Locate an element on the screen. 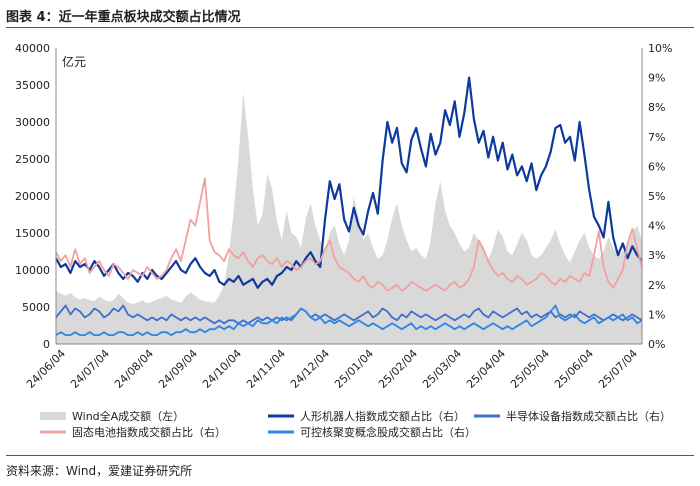 The height and width of the screenshot is (486, 700). right-tick-label: 5% is located at coordinates (656, 196).